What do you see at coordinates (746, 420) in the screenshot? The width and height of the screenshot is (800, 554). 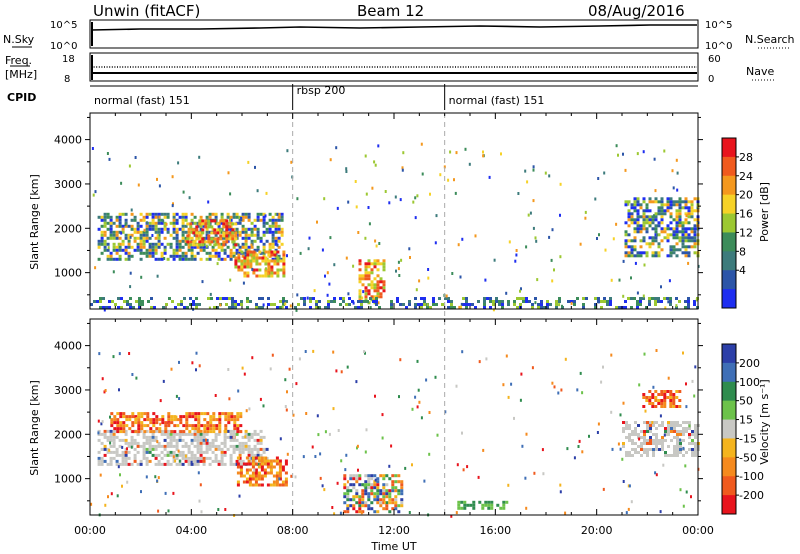 I see `velocity-colorbar-tick: 15` at bounding box center [746, 420].